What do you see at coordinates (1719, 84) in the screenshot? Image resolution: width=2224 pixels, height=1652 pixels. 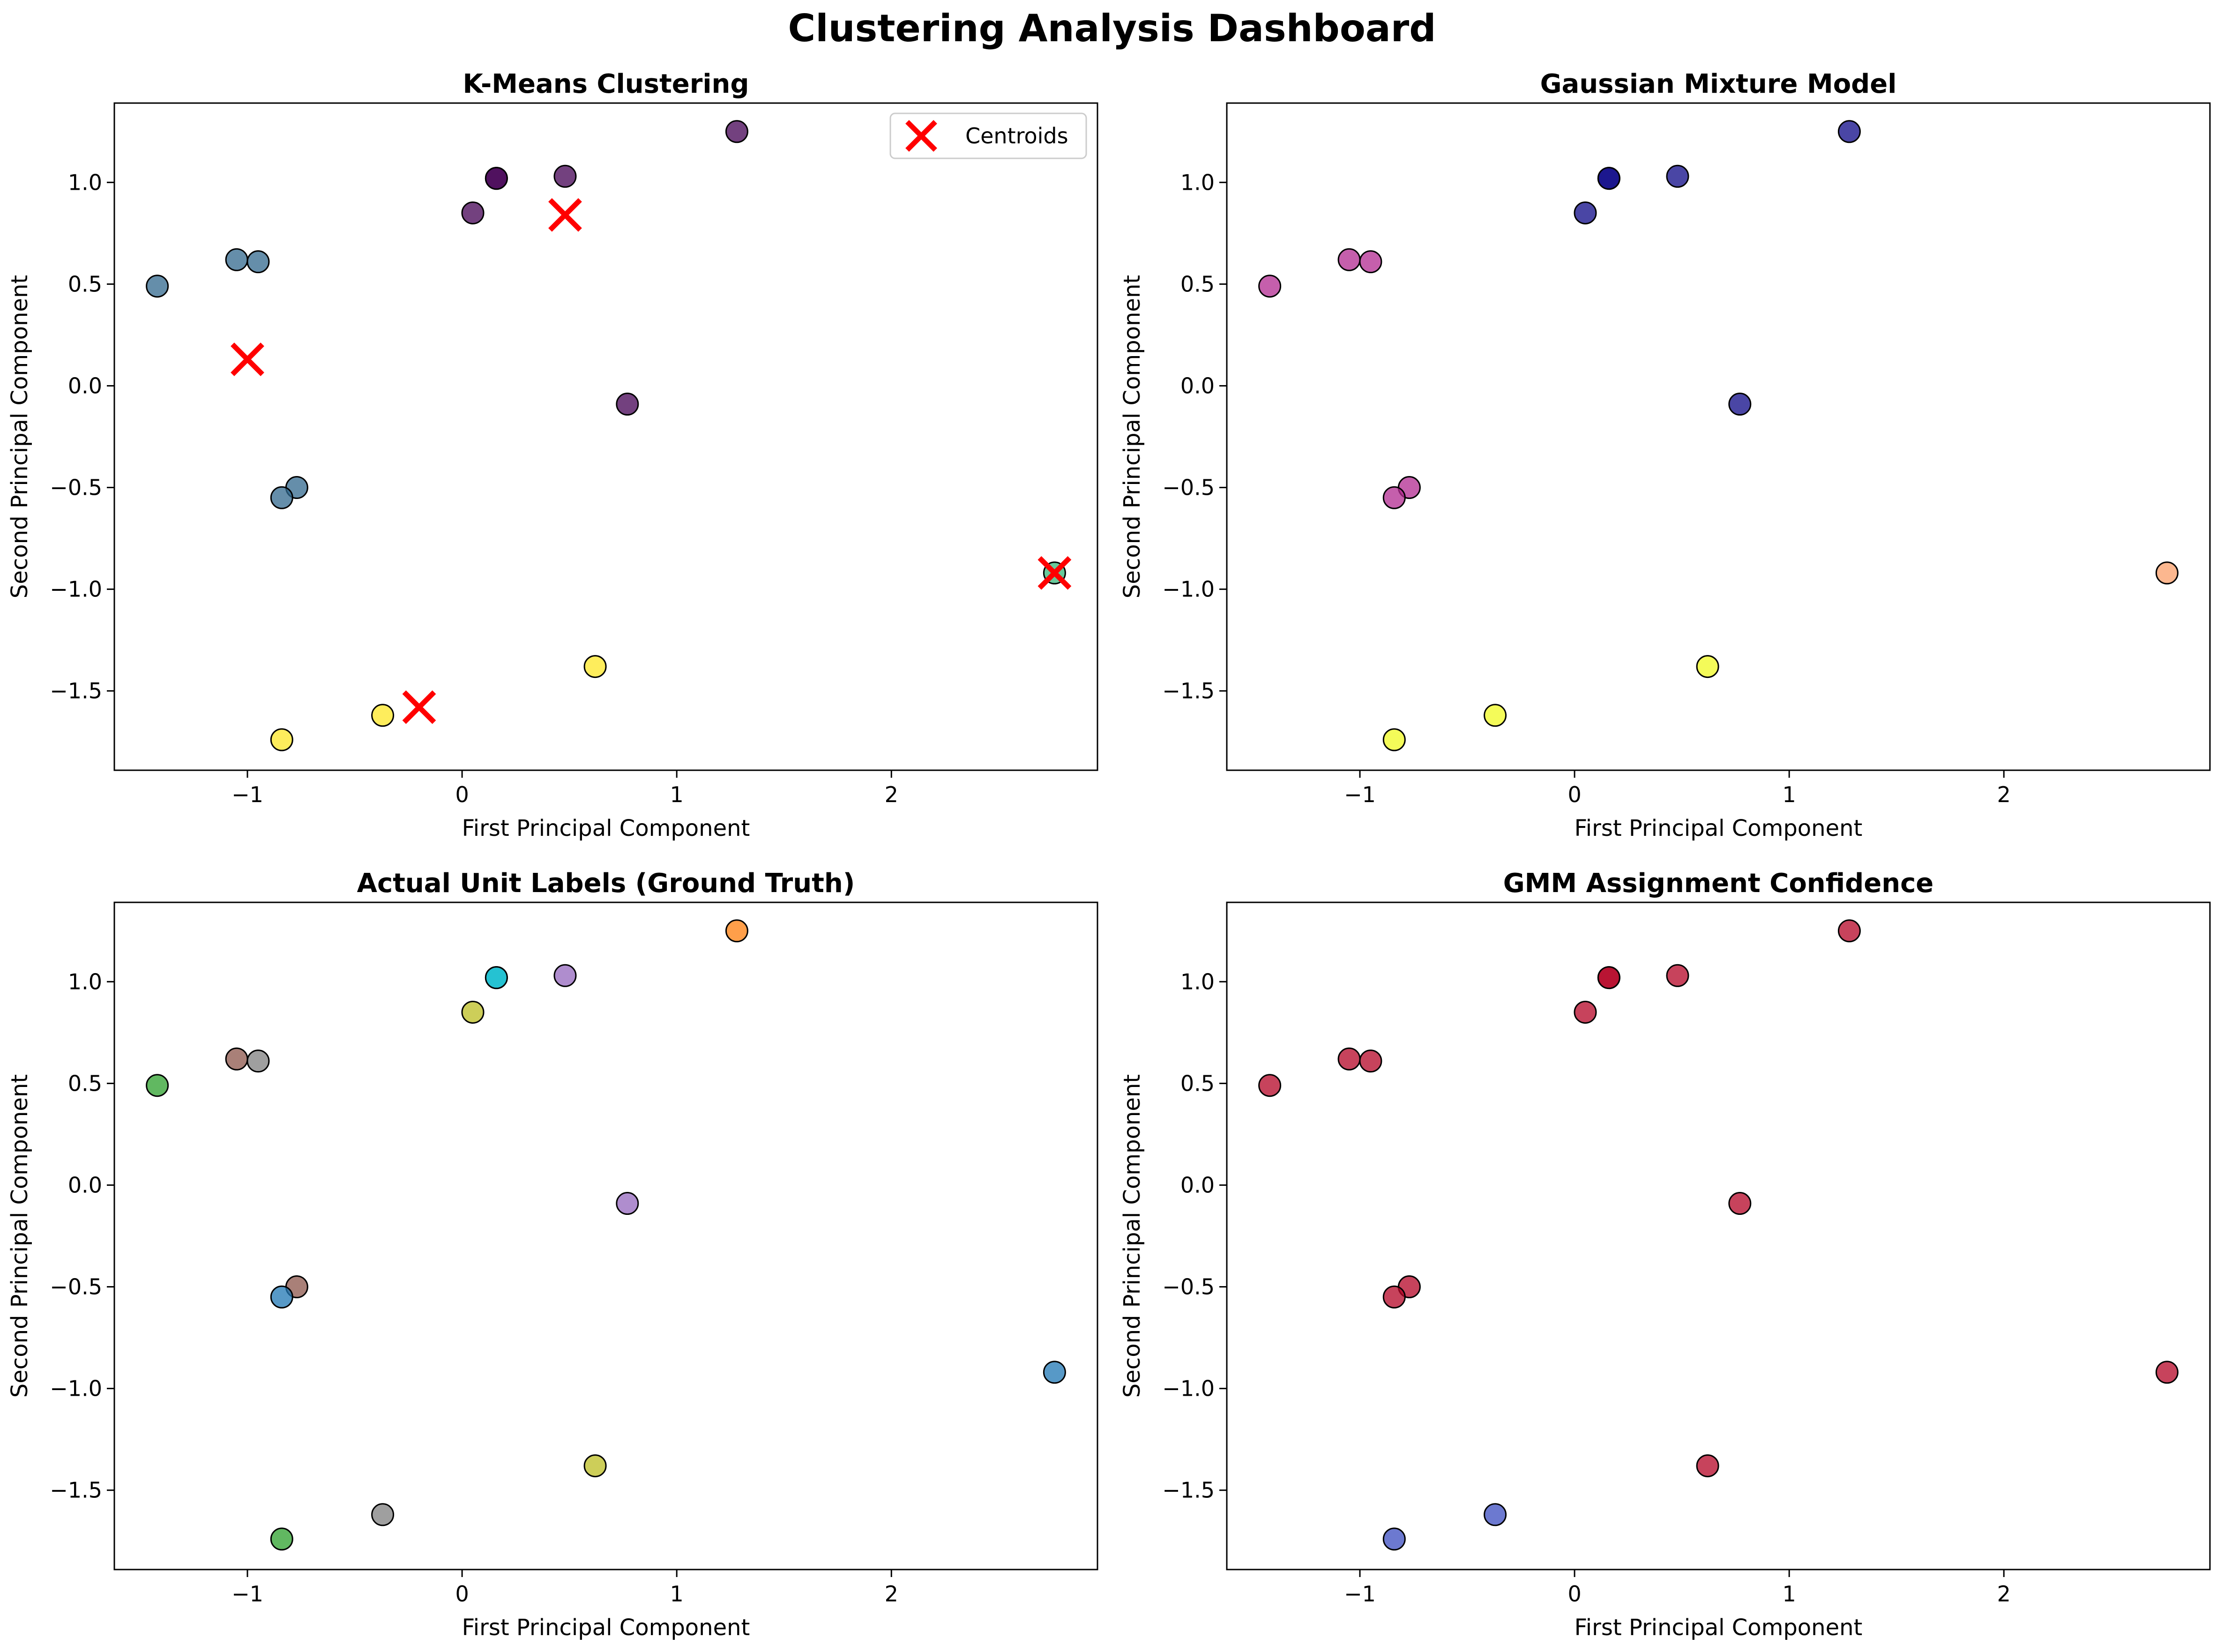 I see `panel-title: Gaussian Mixture Model` at bounding box center [1719, 84].